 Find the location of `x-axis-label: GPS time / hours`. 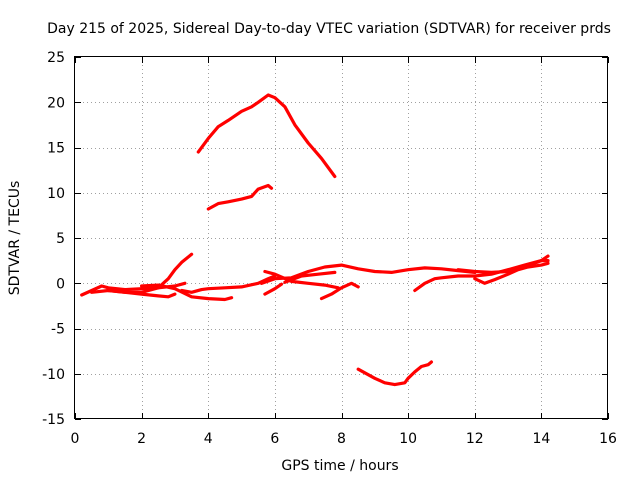

x-axis-label: GPS time / hours is located at coordinates (339, 466).